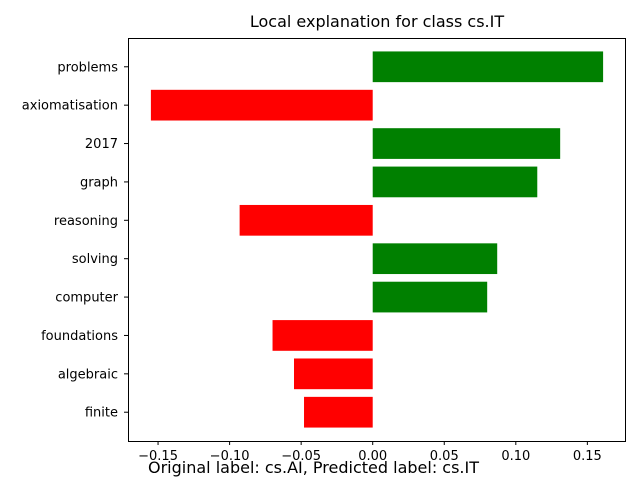  What do you see at coordinates (377, 21) in the screenshot?
I see `chart-title: Local explanation for class cs.IT` at bounding box center [377, 21].